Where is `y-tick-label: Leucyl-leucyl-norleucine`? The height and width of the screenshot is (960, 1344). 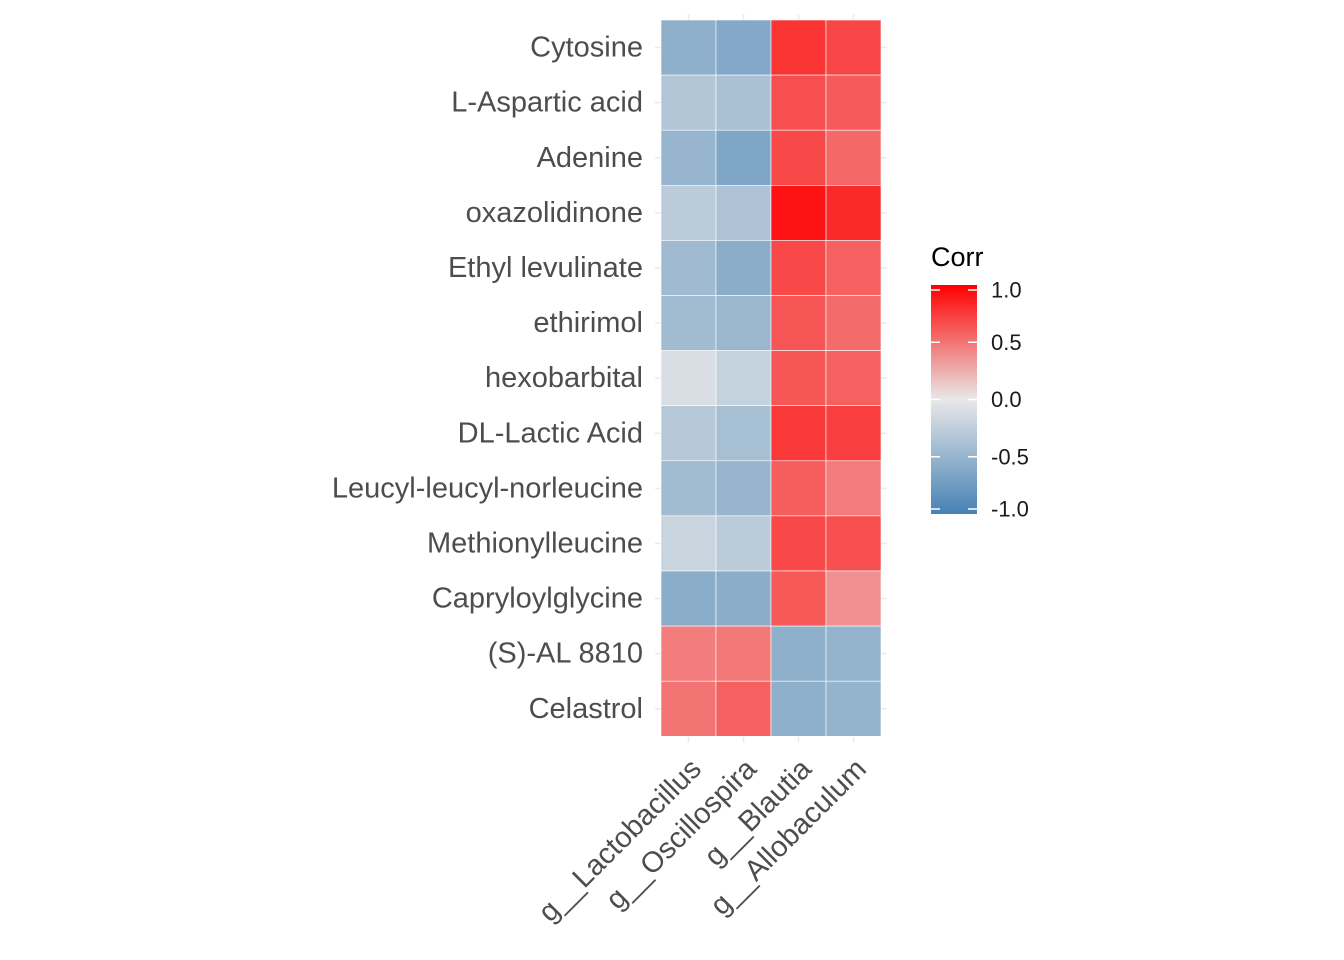
y-tick-label: Leucyl-leucyl-norleucine is located at coordinates (487, 488).